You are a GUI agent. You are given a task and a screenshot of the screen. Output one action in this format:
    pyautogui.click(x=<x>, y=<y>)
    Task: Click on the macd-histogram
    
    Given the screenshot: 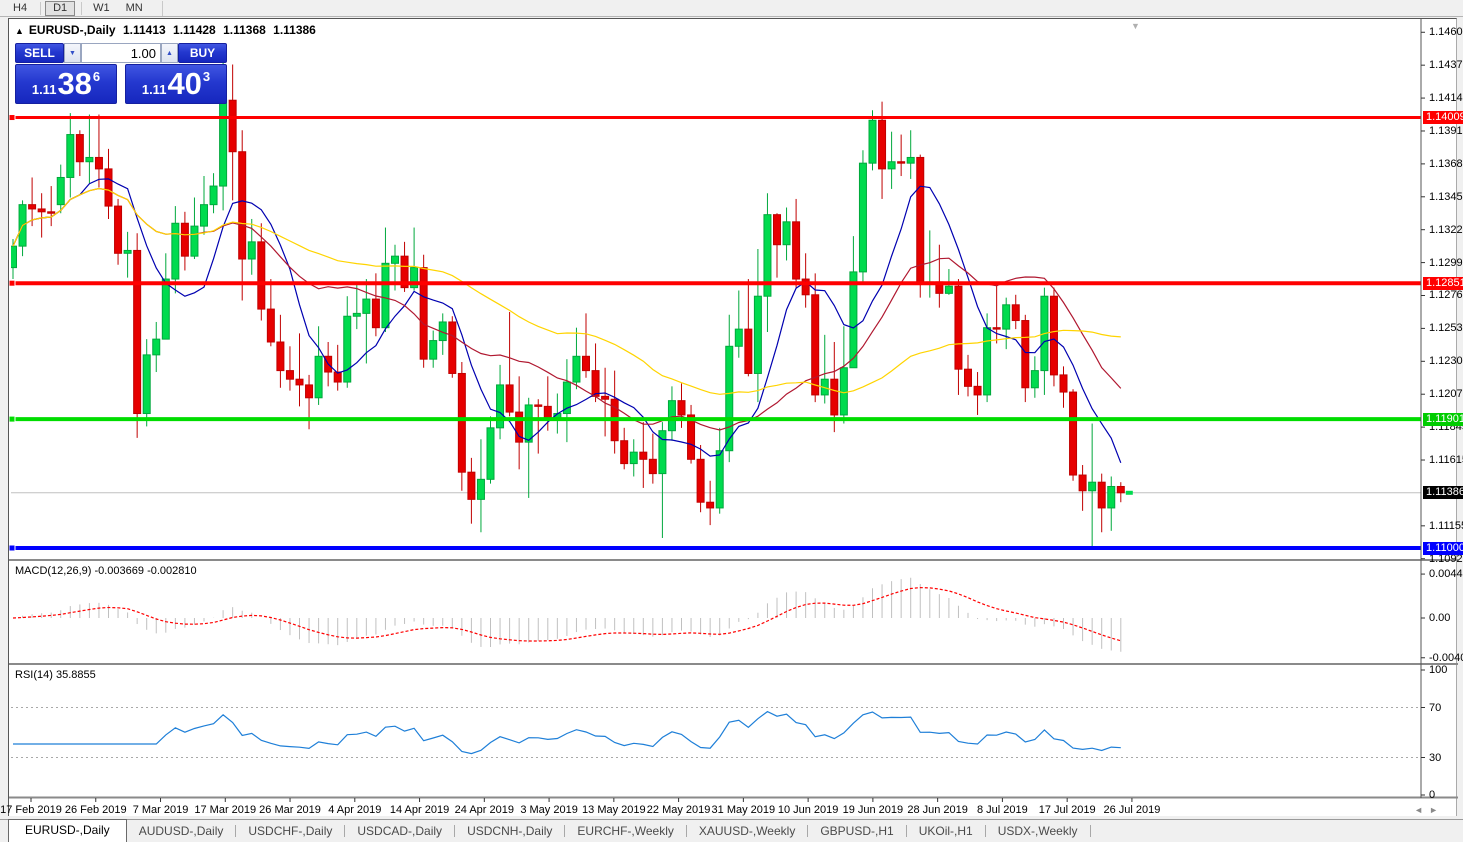 What is the action you would take?
    pyautogui.click(x=572, y=614)
    